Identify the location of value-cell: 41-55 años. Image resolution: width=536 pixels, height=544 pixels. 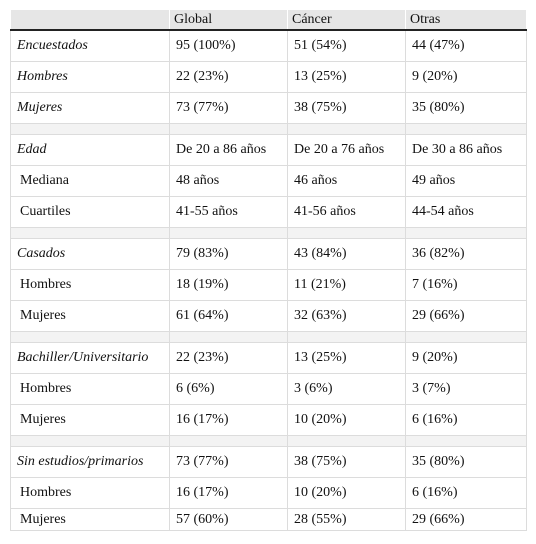
(228, 212).